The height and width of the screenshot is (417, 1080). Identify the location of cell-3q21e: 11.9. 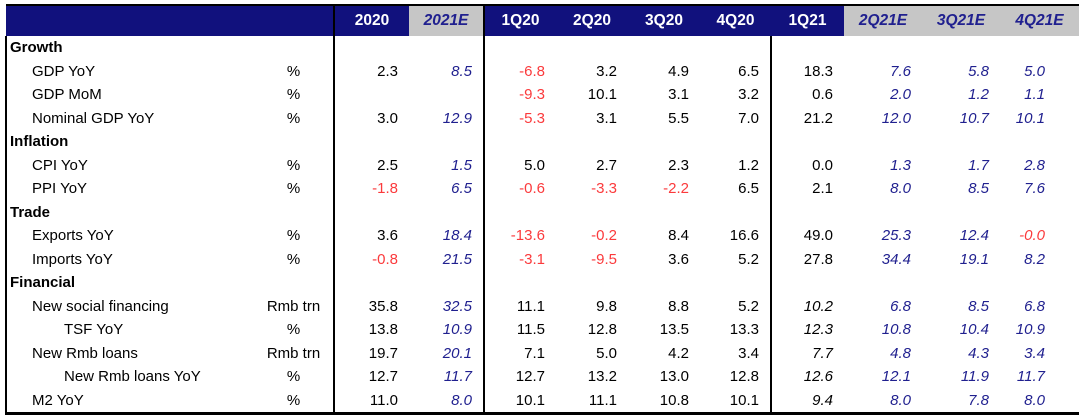
(974, 377).